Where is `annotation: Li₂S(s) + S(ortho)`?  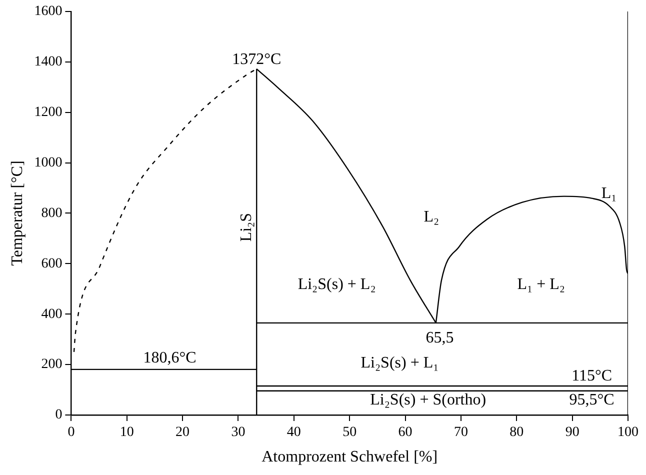 annotation: Li₂S(s) + S(ortho) is located at coordinates (428, 400).